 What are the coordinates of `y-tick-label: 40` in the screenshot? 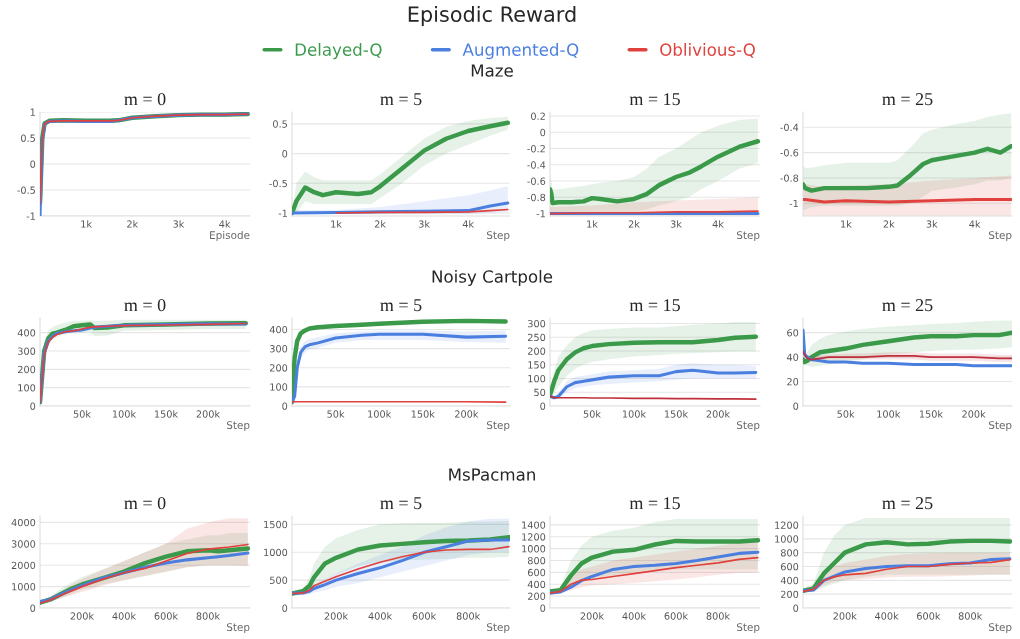 It's located at (792, 357).